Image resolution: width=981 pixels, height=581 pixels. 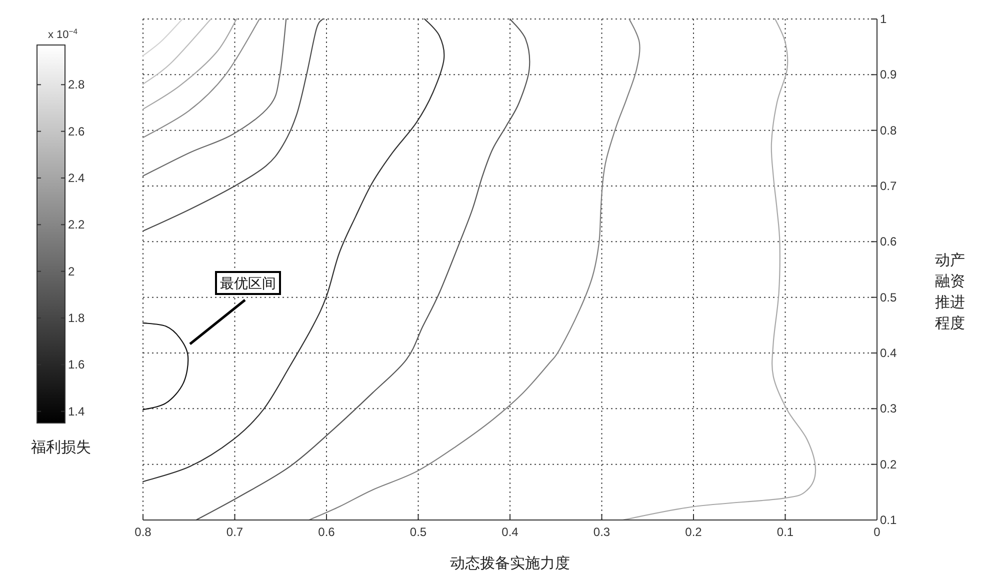 What do you see at coordinates (418, 532) in the screenshot?
I see `x-tick-label: 0.5` at bounding box center [418, 532].